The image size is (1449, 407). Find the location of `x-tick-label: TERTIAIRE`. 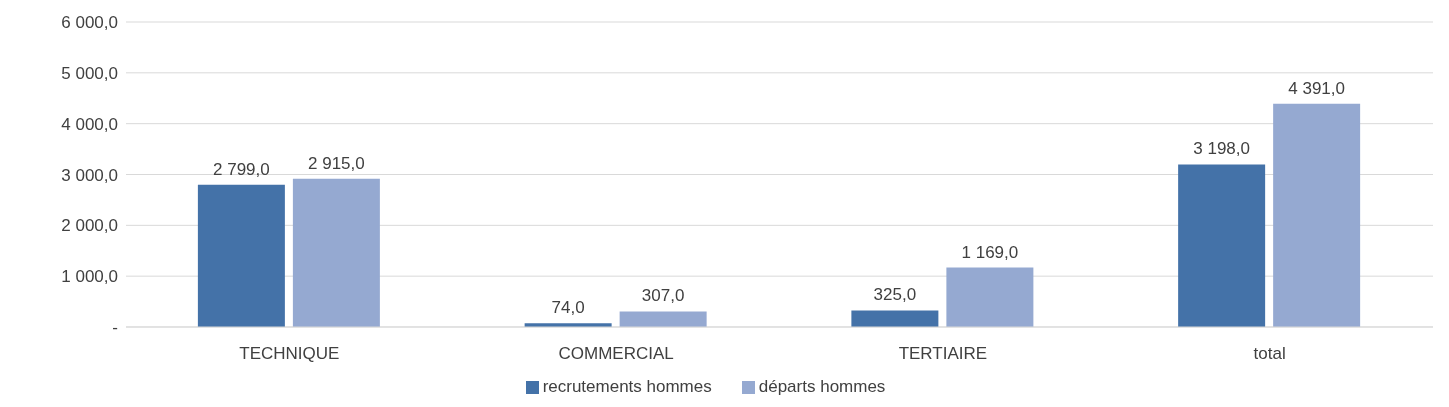

x-tick-label: TERTIAIRE is located at coordinates (943, 354).